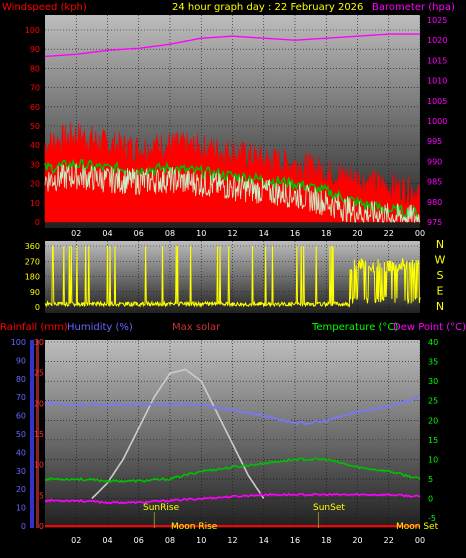 The width and height of the screenshot is (466, 558). Describe the element at coordinates (417, 527) in the screenshot. I see `moonset-label: Moon Set` at that location.